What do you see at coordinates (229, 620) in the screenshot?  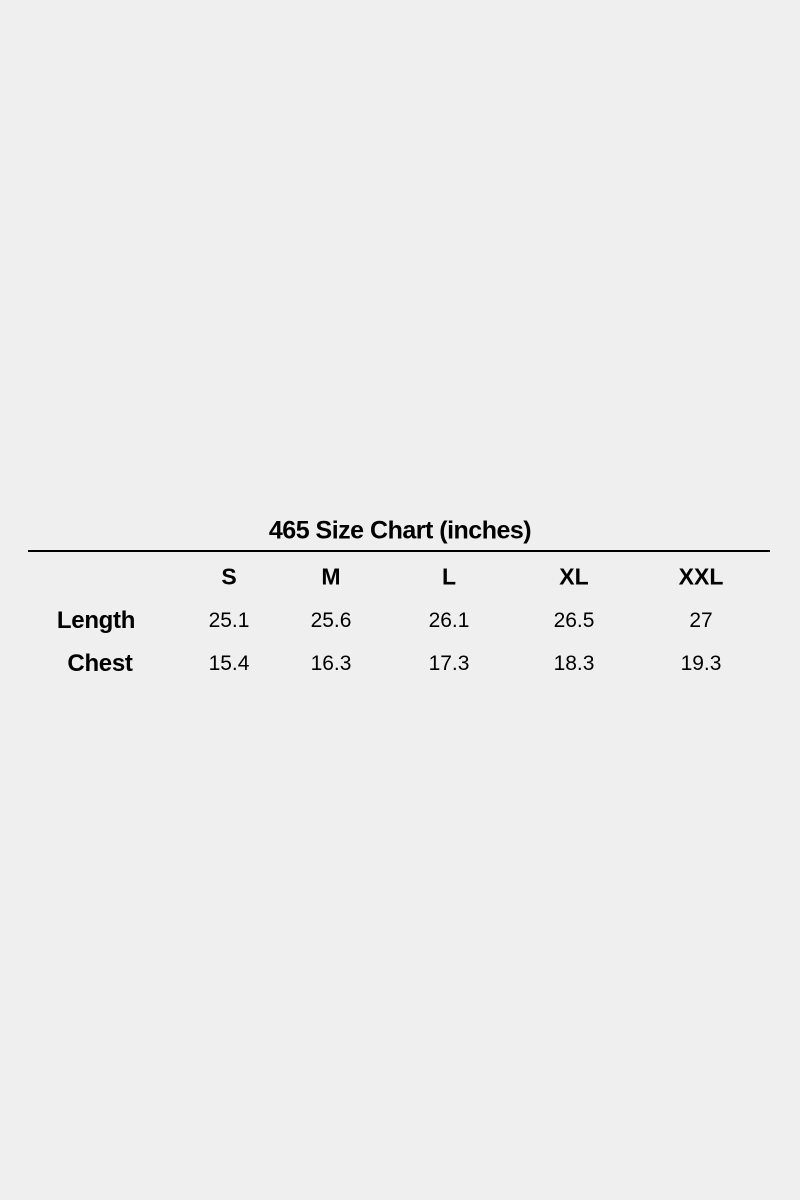 I see `table-cell: 25.1` at bounding box center [229, 620].